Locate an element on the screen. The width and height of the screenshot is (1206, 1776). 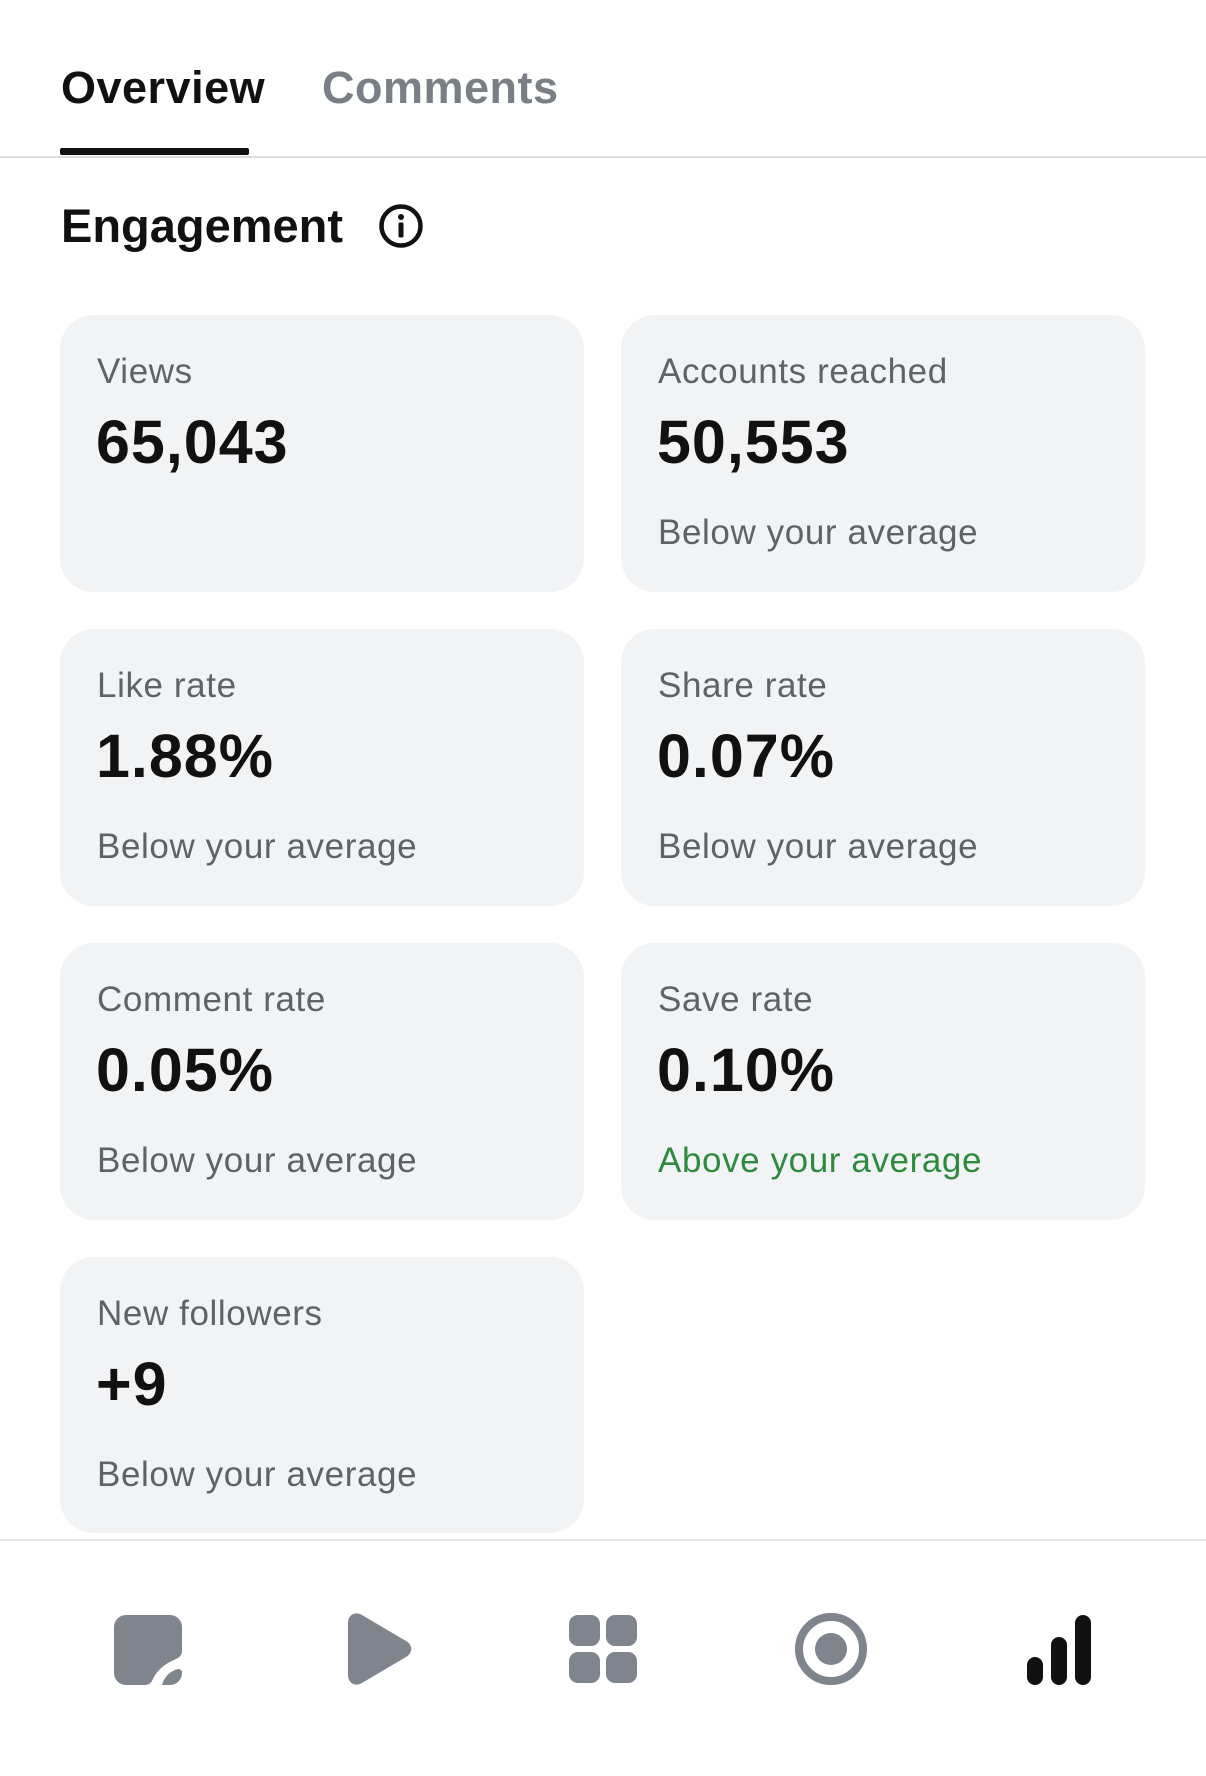
insights-bar-chart-icon is located at coordinates (1059, 1649).